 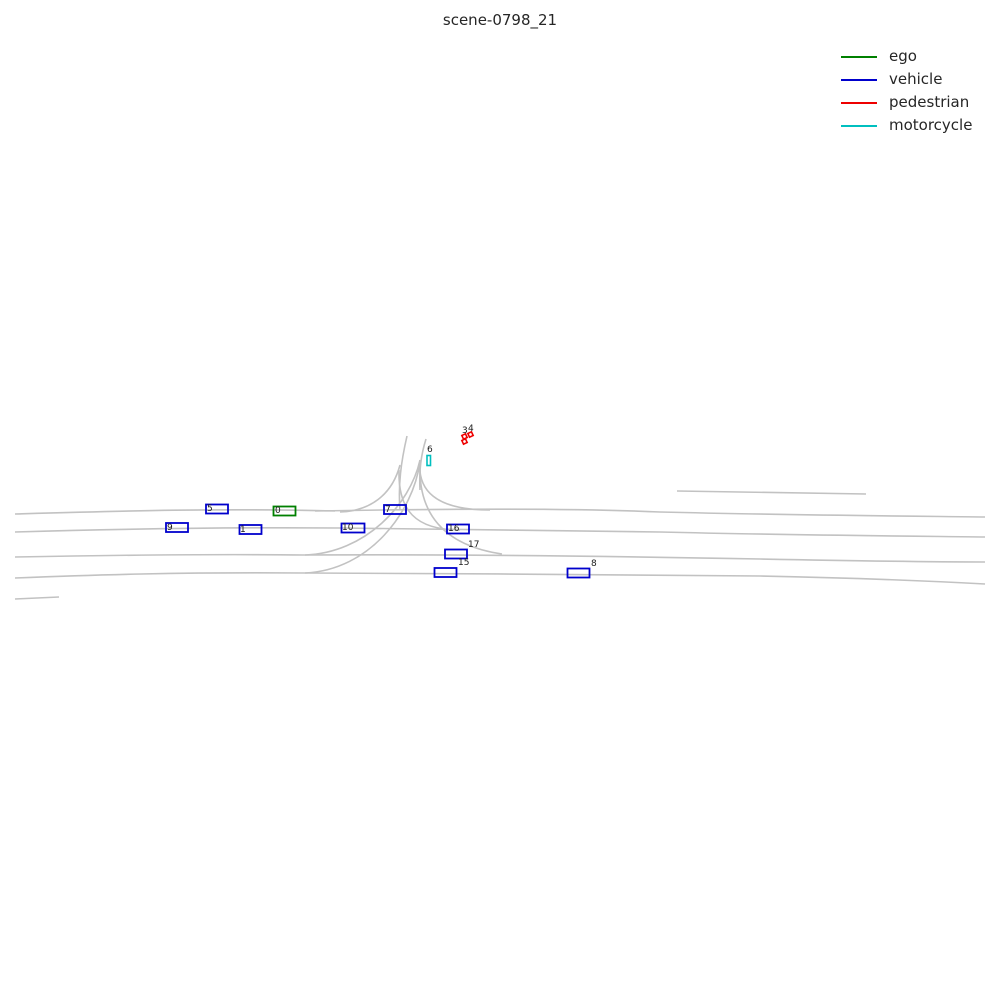 I want to click on agent-label-7: 7, so click(x=388, y=510).